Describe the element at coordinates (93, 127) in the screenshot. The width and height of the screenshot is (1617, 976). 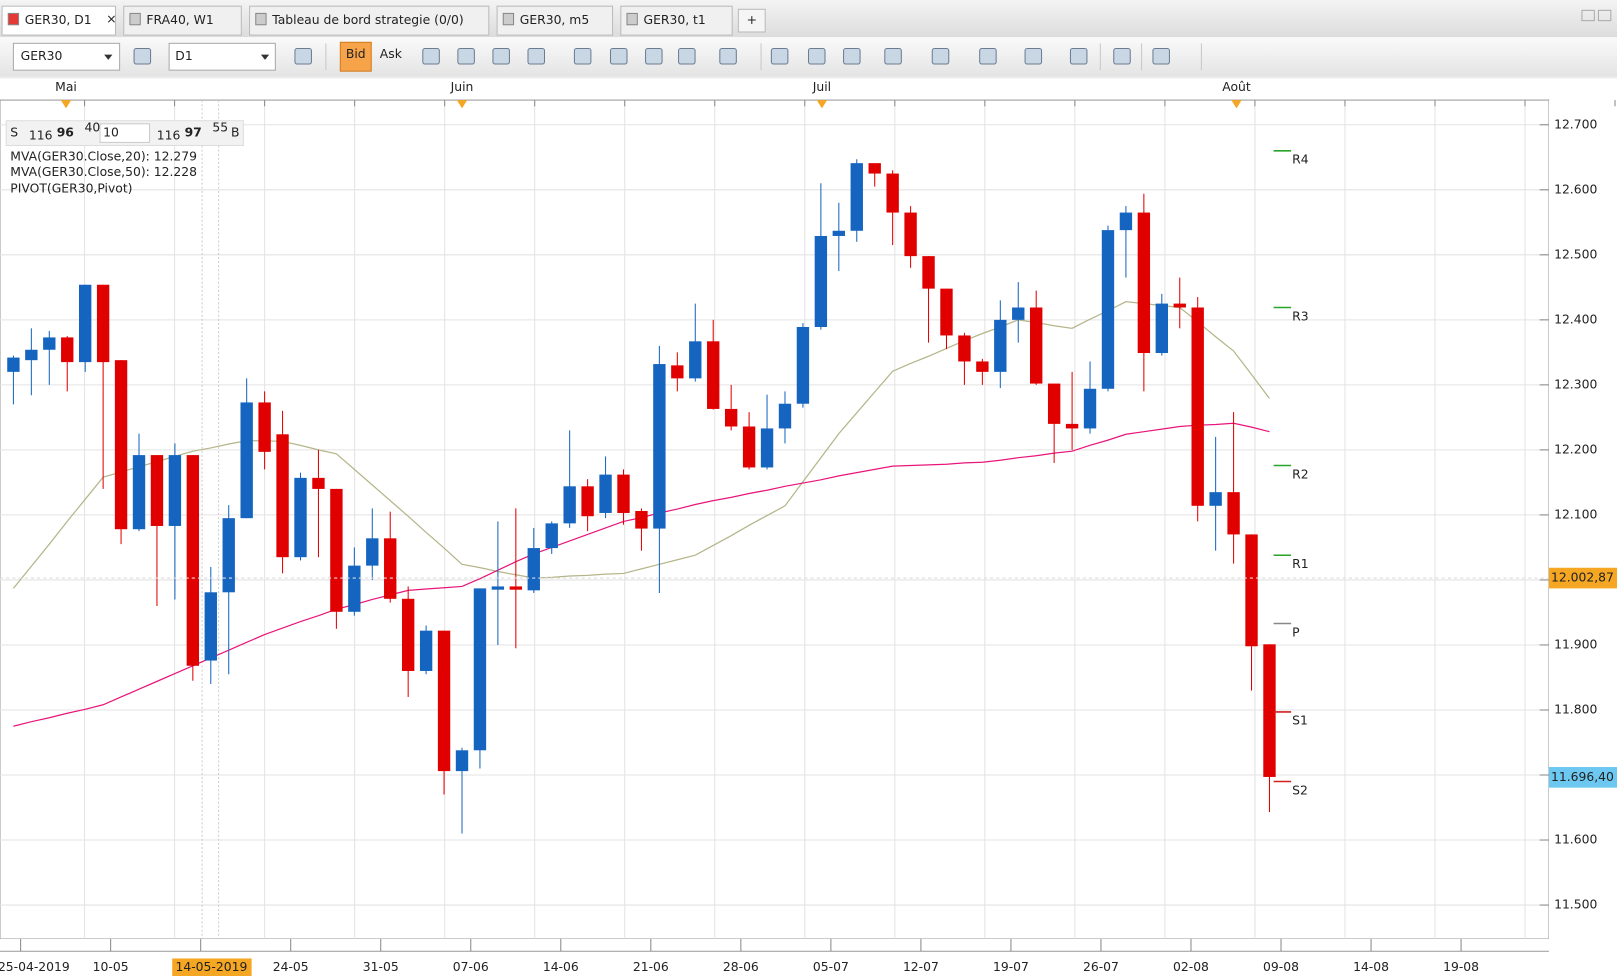
I see `sell-frac: 40` at that location.